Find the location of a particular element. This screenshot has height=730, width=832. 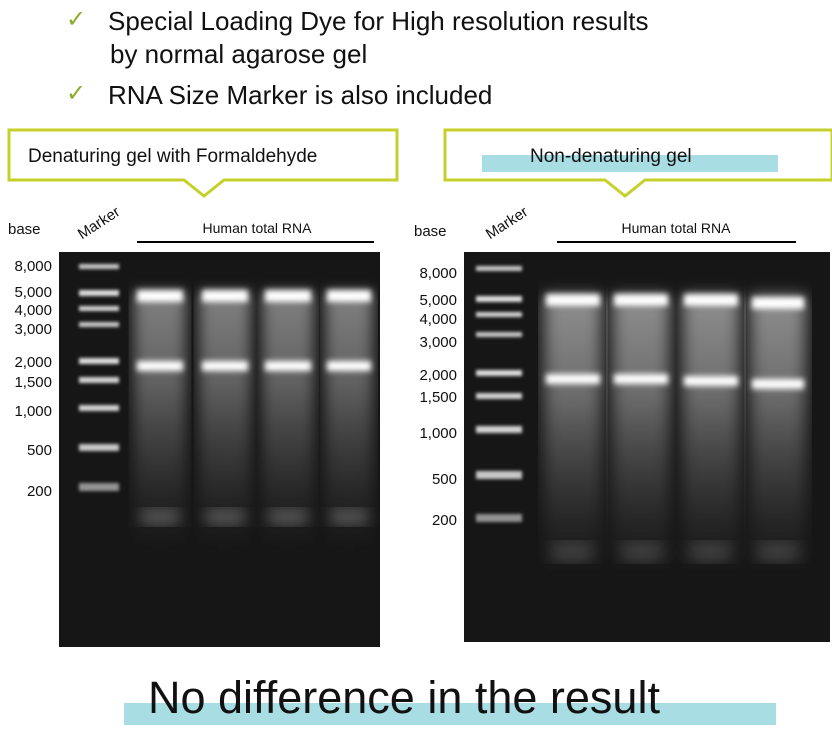

callout-left-frame is located at coordinates (203, 163).